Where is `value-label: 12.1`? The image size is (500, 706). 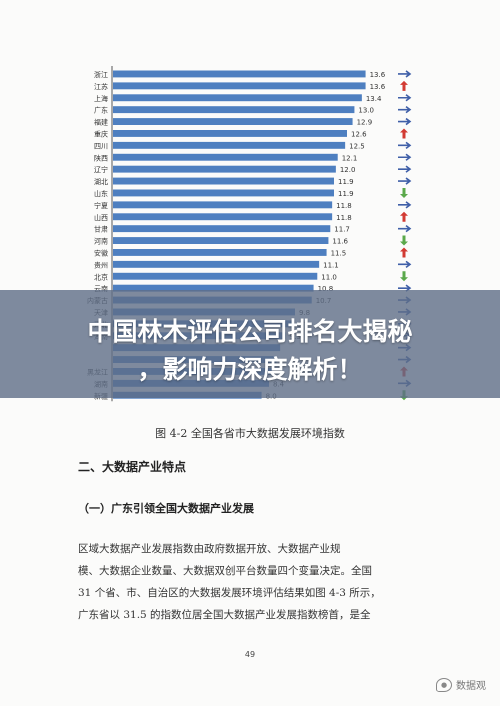 value-label: 12.1 is located at coordinates (350, 158).